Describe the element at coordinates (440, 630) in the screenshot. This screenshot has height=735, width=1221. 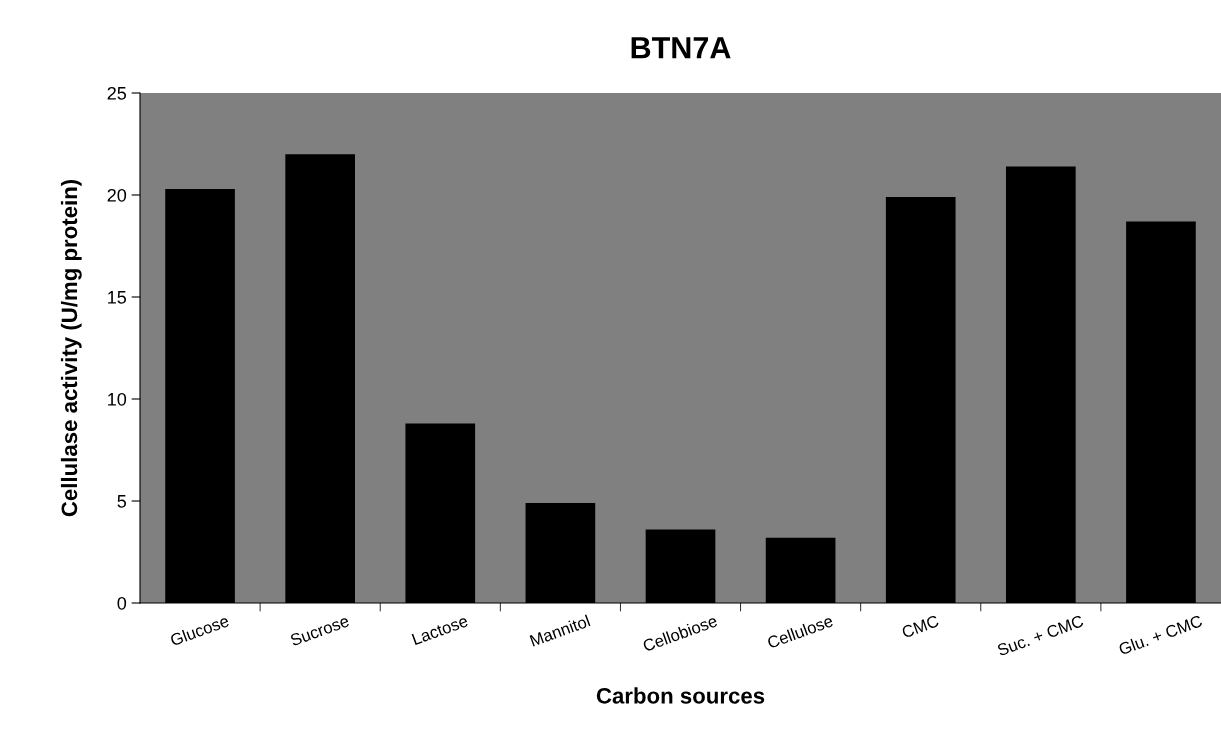
I see `x-tick-label: Lactose` at that location.